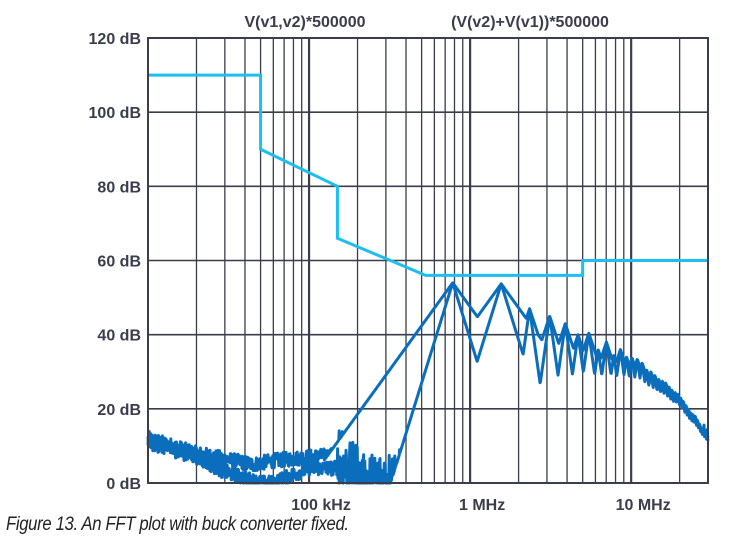 The image size is (731, 556). What do you see at coordinates (123, 484) in the screenshot?
I see `y-tick-label: 0 dB` at bounding box center [123, 484].